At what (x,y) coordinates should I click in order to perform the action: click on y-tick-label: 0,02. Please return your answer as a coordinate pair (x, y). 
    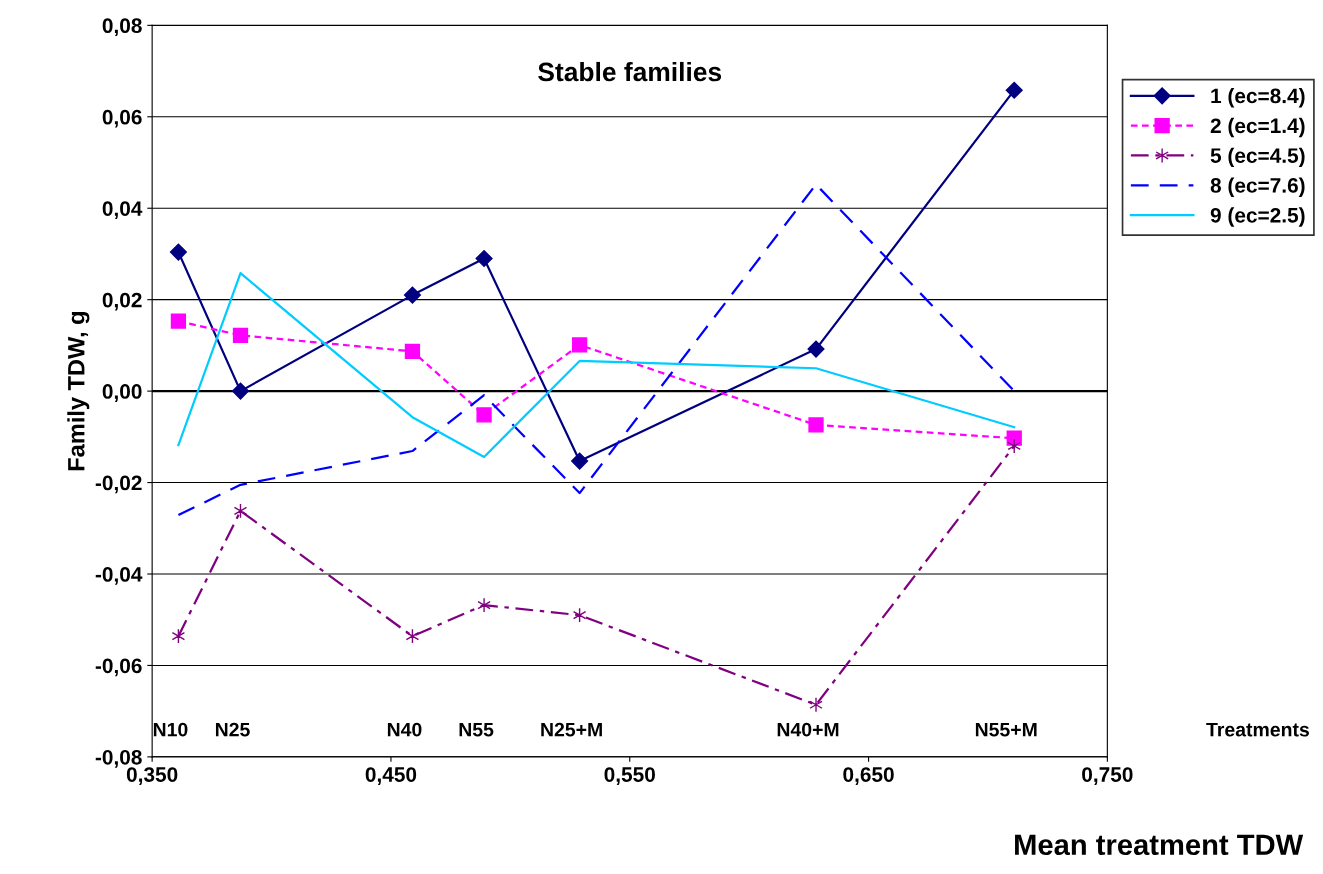
    Looking at the image, I should click on (122, 301).